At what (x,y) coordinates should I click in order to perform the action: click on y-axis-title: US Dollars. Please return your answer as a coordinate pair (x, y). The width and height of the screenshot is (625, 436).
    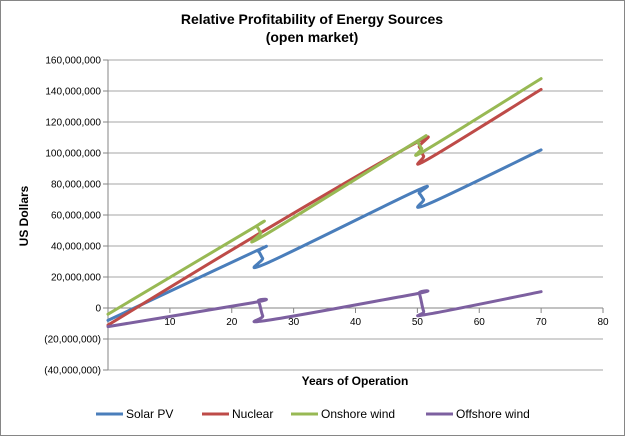
    Looking at the image, I should click on (24, 215).